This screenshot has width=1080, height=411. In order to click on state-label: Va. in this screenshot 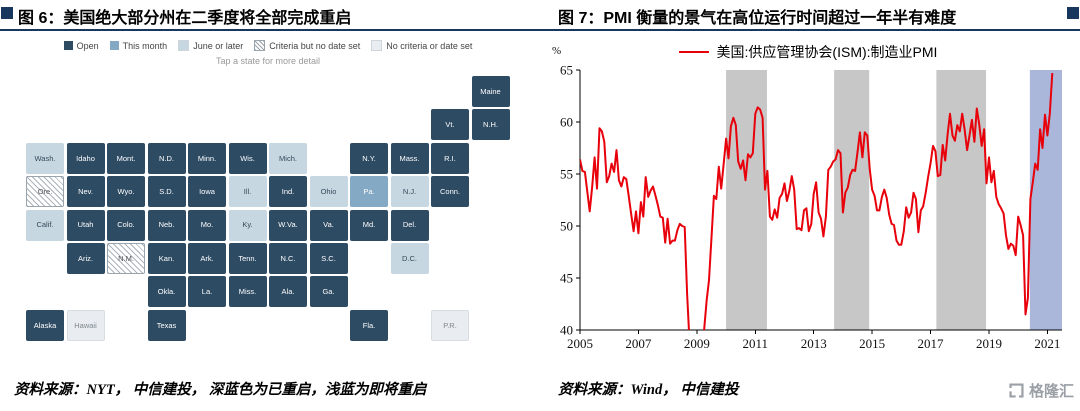, I will do `click(328, 225)`.